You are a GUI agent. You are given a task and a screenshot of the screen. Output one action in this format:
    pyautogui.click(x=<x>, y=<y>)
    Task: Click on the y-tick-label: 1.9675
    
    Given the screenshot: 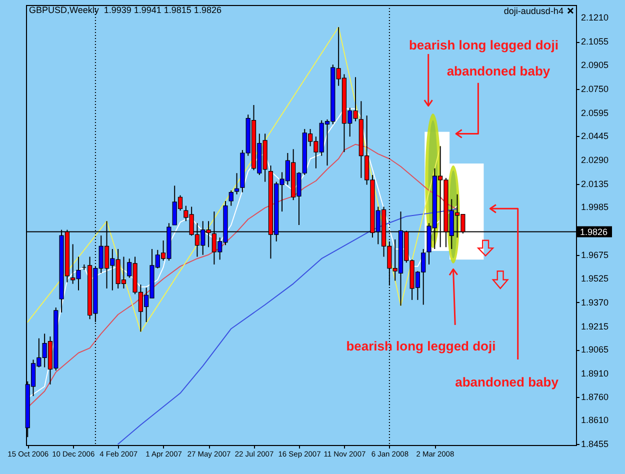 What is the action you would take?
    pyautogui.click(x=595, y=255)
    